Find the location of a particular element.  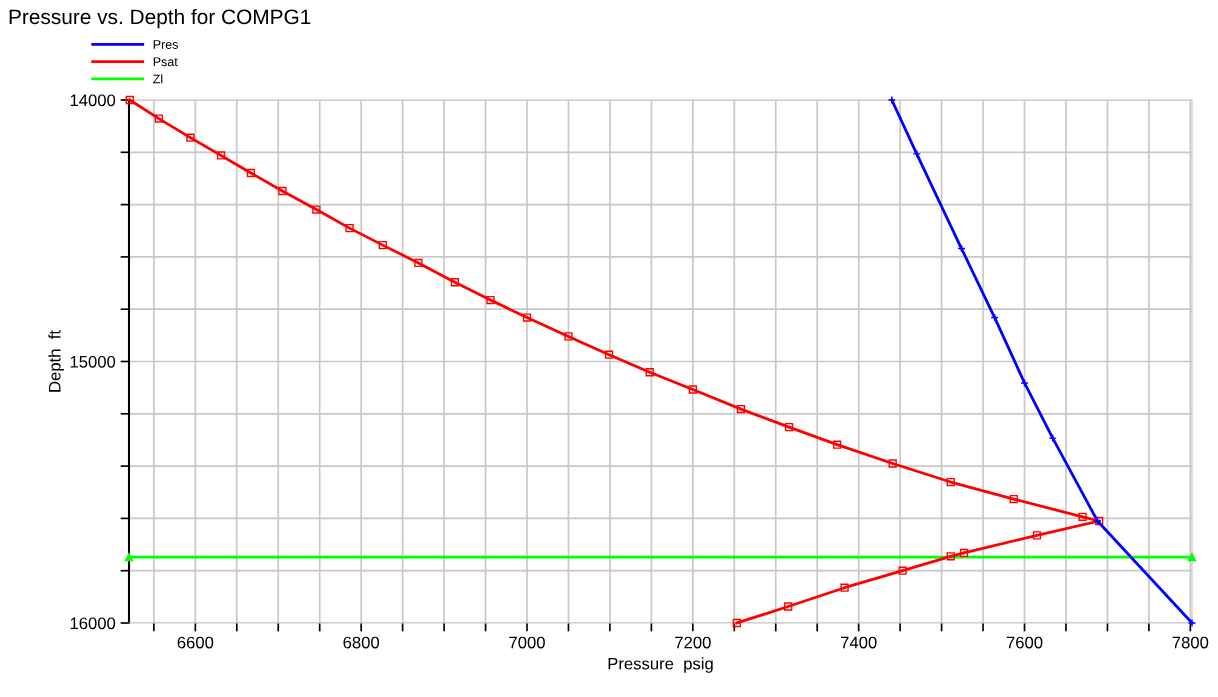

x-tick-label: 7200 is located at coordinates (693, 642).